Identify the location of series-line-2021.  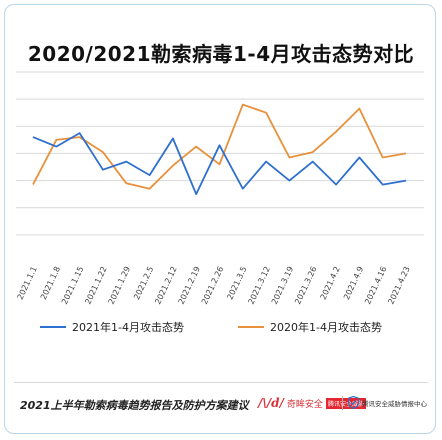
(219, 164).